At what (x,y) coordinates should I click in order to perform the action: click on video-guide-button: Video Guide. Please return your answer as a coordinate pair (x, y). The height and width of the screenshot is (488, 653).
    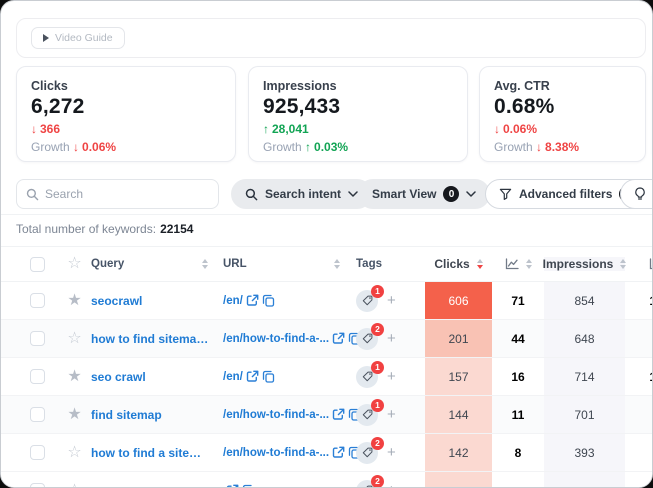
    Looking at the image, I should click on (78, 38).